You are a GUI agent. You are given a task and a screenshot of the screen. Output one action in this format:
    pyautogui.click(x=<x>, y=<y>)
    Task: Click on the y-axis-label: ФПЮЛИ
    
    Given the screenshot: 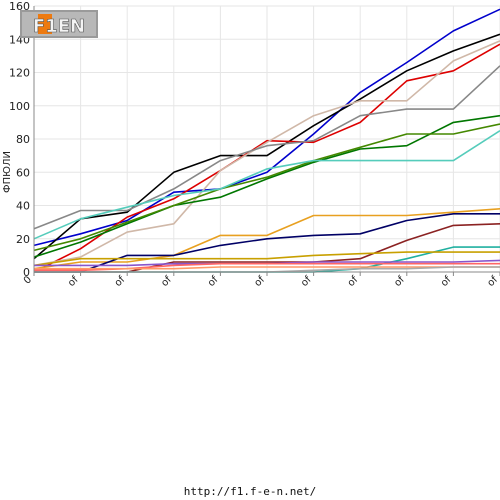 What is the action you would take?
    pyautogui.click(x=7, y=172)
    